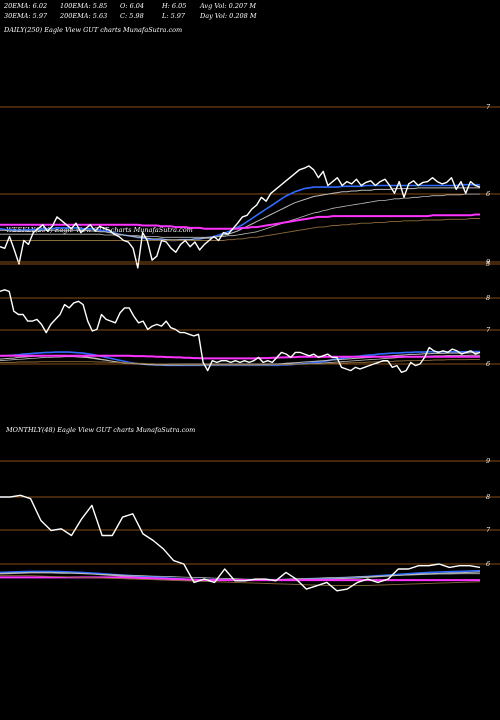 This screenshot has height=720, width=500. Describe the element at coordinates (488, 497) in the screenshot. I see `y-tick-label-2-1: 8` at that location.